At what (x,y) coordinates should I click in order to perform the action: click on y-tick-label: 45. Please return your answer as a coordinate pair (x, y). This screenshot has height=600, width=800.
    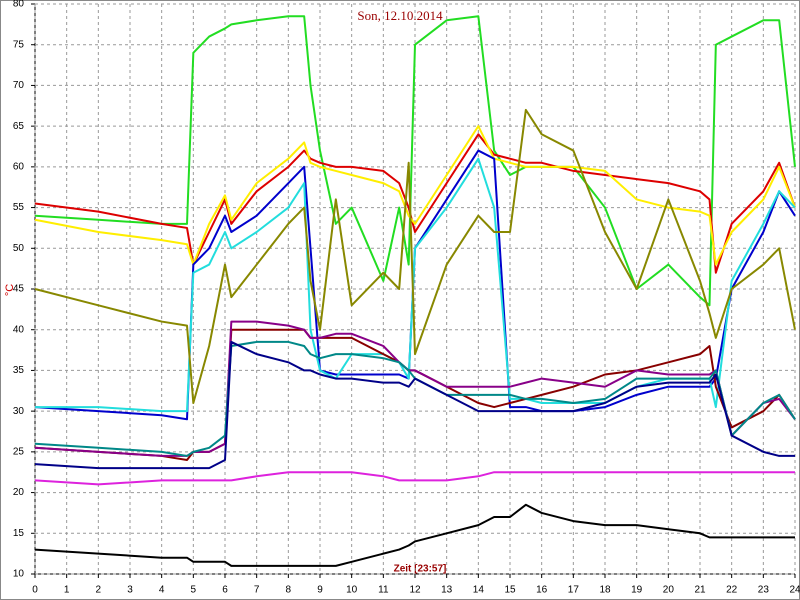
    Looking at the image, I should click on (19, 289).